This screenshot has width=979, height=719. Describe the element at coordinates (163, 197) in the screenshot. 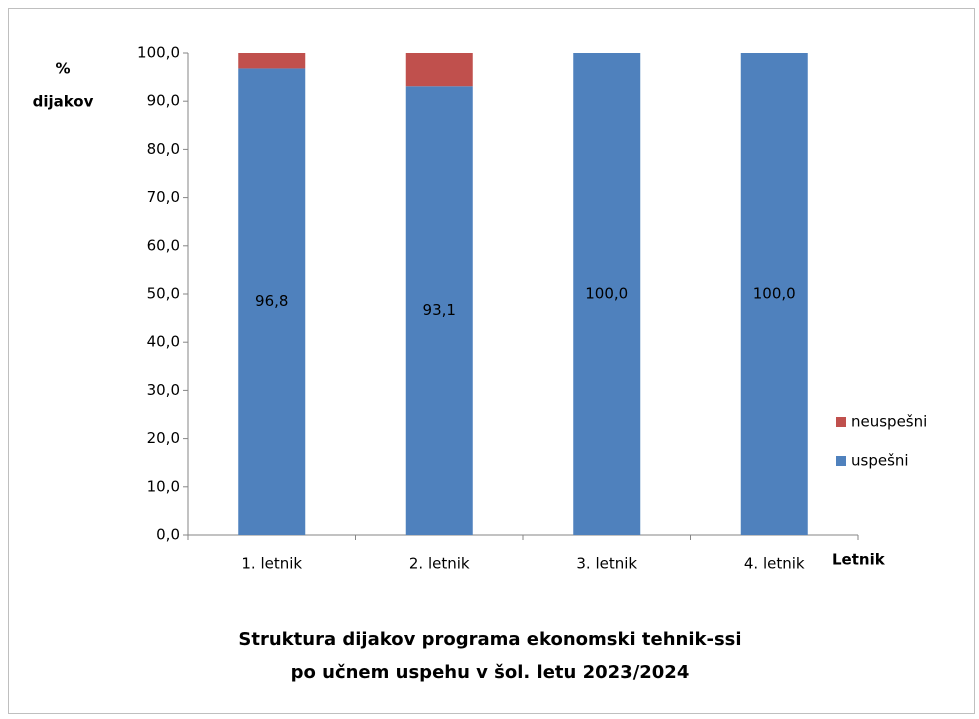

I see `y-tick-label: 70,0` at that location.